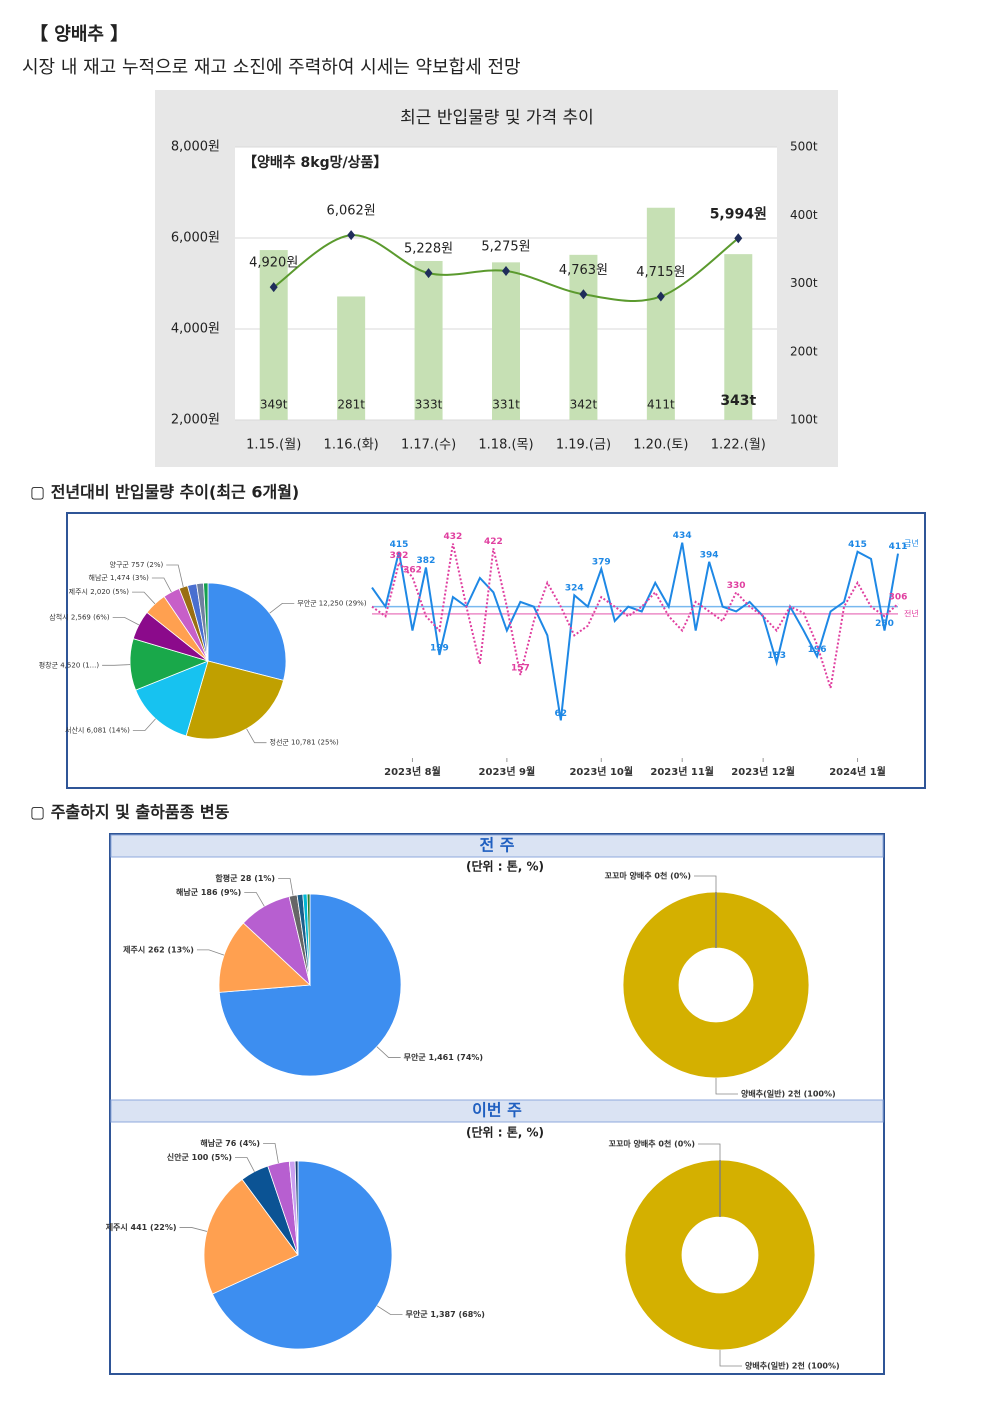  I want to click on slice-label: 해남군 186 (9%), so click(208, 892).